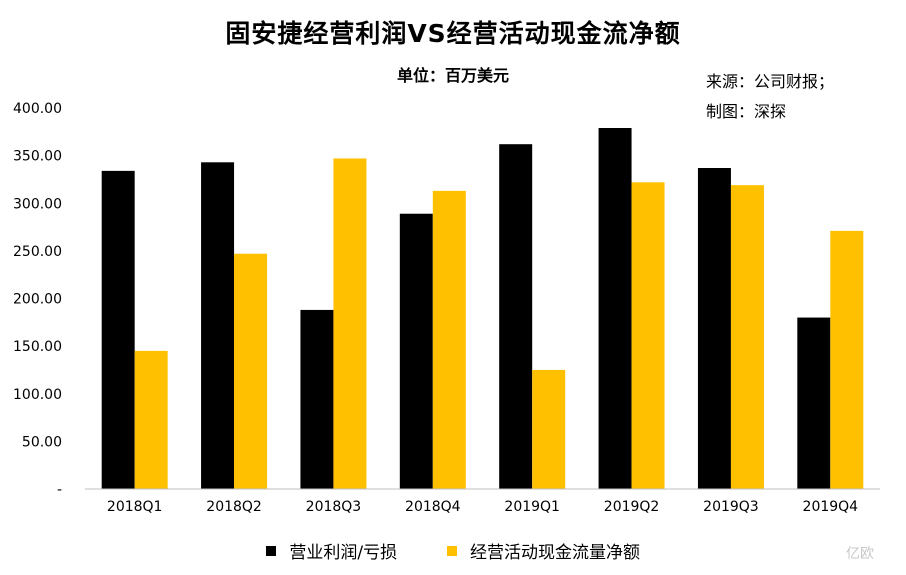 The image size is (906, 575). I want to click on legend-swatch-yellow, so click(451, 550).